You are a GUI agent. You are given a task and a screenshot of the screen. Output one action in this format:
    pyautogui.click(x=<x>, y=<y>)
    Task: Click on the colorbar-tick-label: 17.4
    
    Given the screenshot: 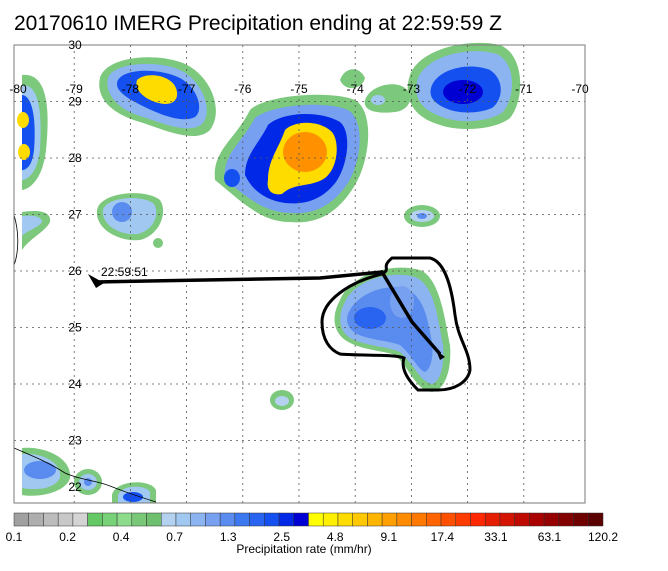 What is the action you would take?
    pyautogui.click(x=443, y=537)
    